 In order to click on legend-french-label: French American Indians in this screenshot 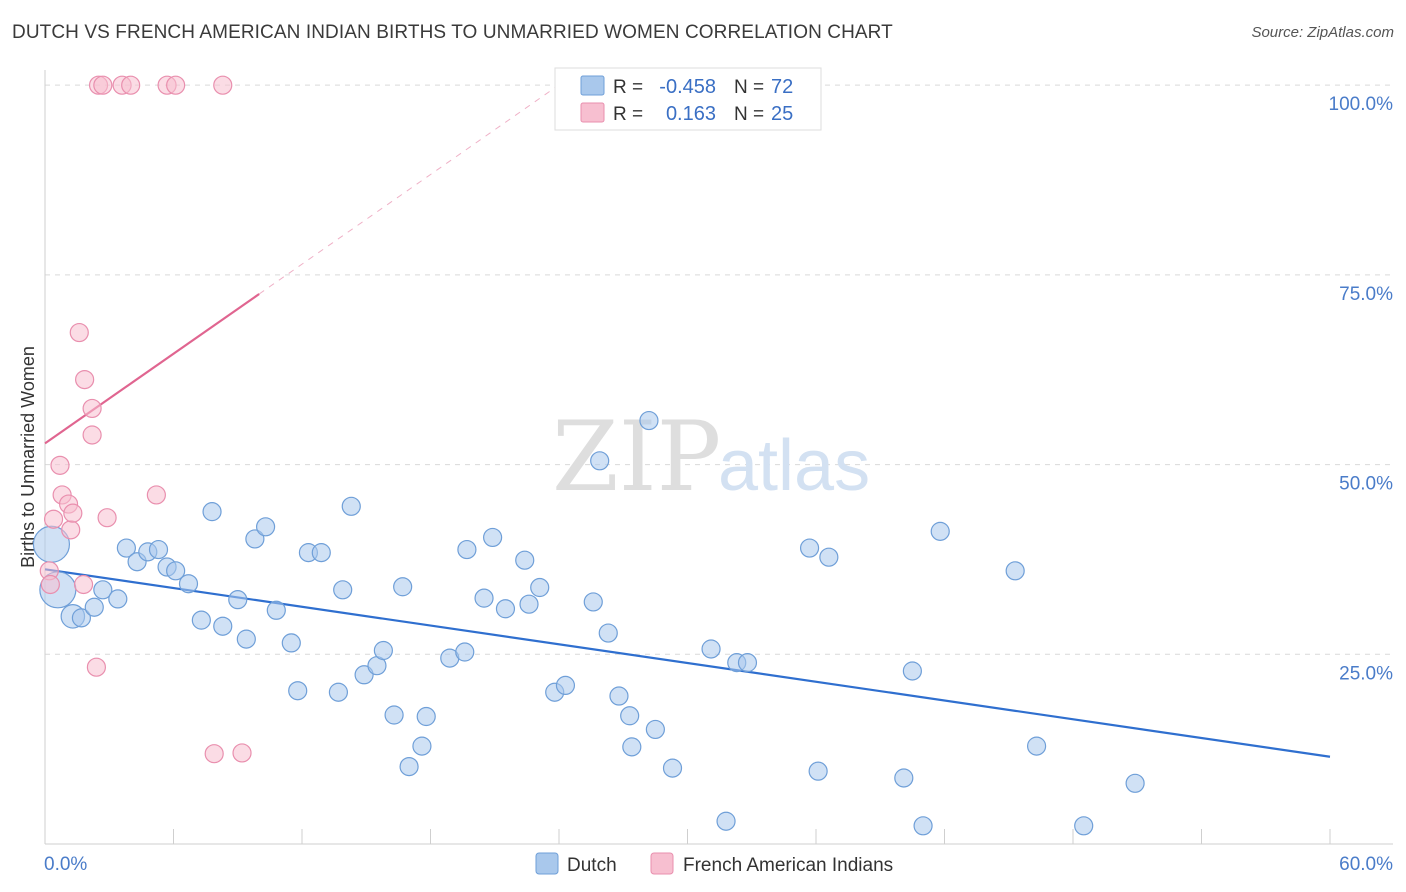, I will do `click(788, 865)`.